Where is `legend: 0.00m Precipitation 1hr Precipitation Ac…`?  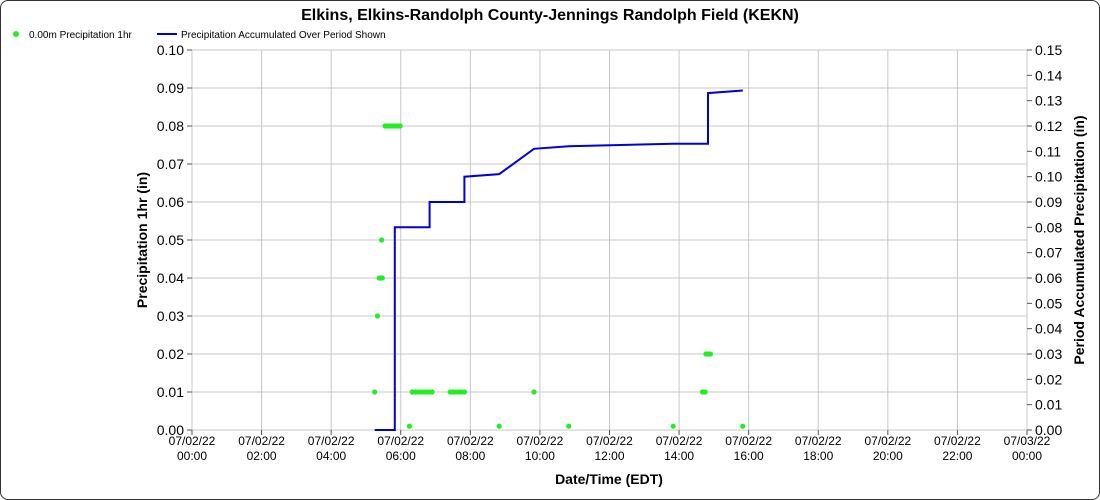 legend: 0.00m Precipitation 1hr Precipitation Ac… is located at coordinates (199, 35).